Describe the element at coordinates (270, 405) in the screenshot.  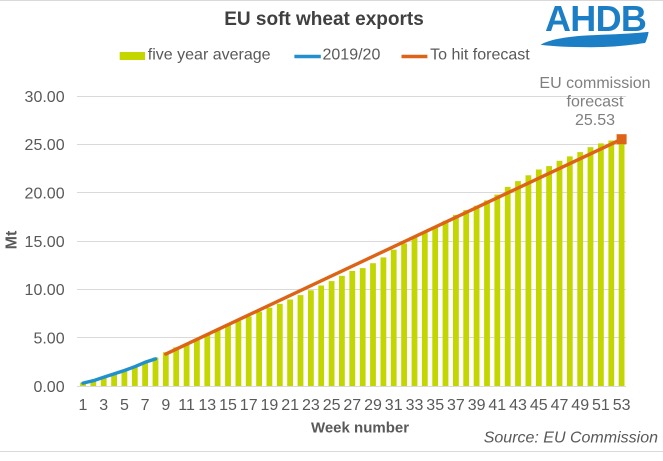
I see `svg-text: 19` at that location.